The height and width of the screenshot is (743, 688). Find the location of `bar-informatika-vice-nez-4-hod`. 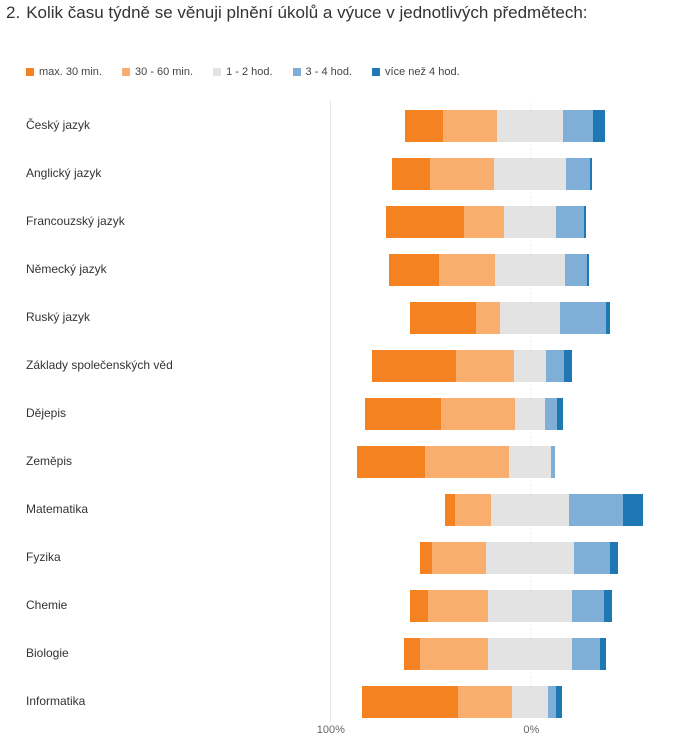

bar-informatika-vice-nez-4-hod is located at coordinates (559, 702).